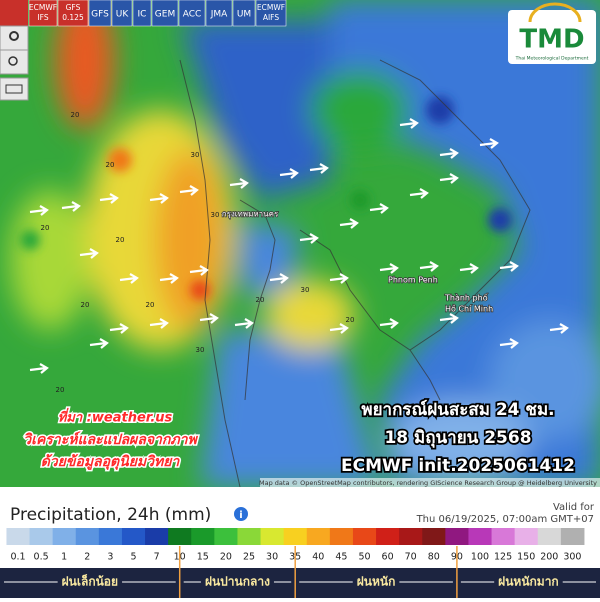 The width and height of the screenshot is (600, 602). Describe the element at coordinates (505, 519) in the screenshot. I see `valid-time: Thu 06/19/2025, 07:00am GMT+07` at that location.